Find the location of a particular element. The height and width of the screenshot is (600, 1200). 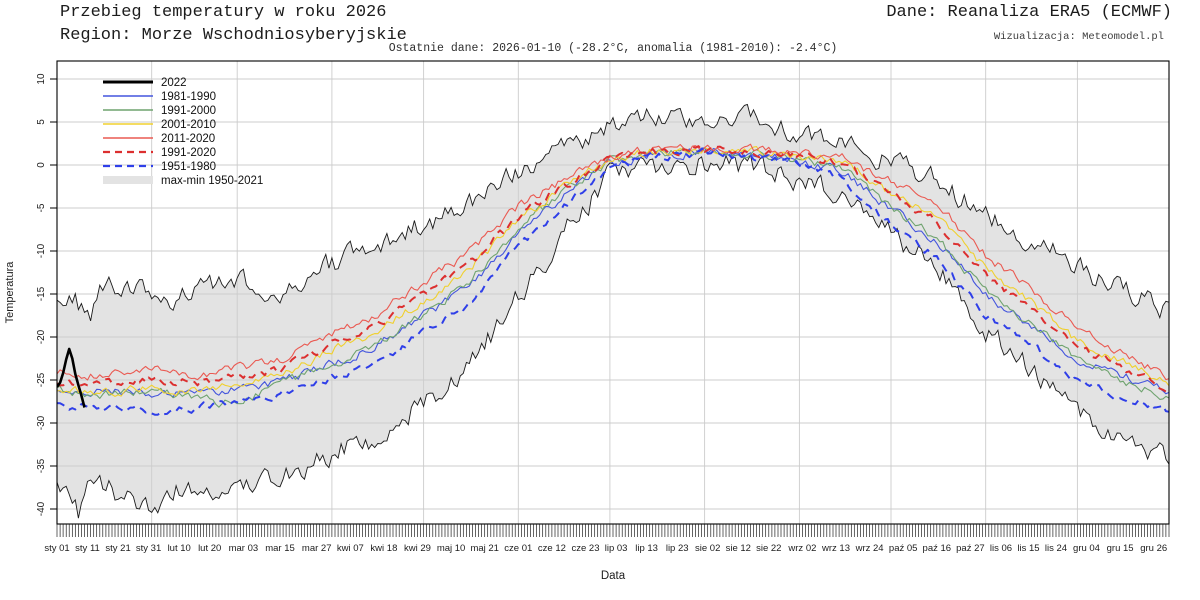

legend-band-swatch is located at coordinates (128, 180).